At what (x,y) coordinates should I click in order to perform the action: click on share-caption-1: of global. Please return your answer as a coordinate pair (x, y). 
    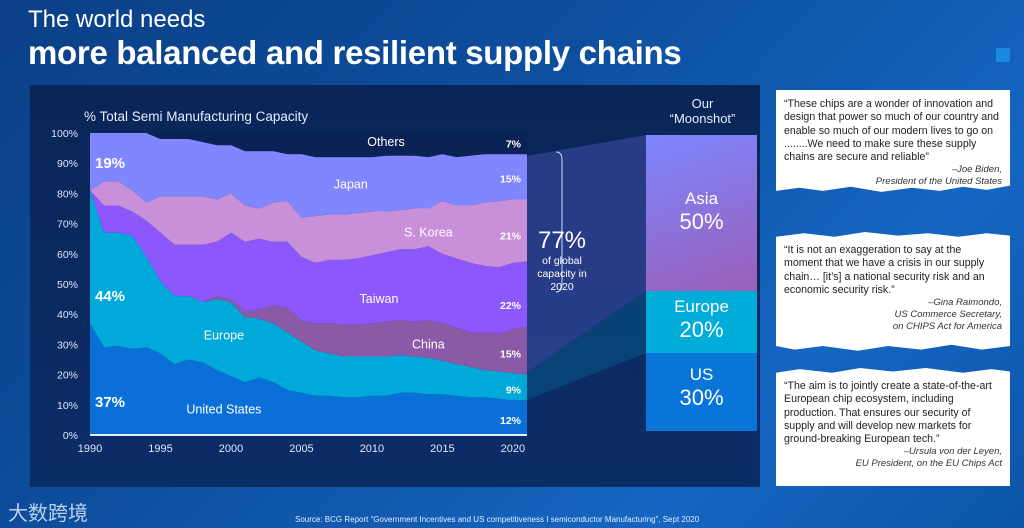
    Looking at the image, I should click on (562, 261).